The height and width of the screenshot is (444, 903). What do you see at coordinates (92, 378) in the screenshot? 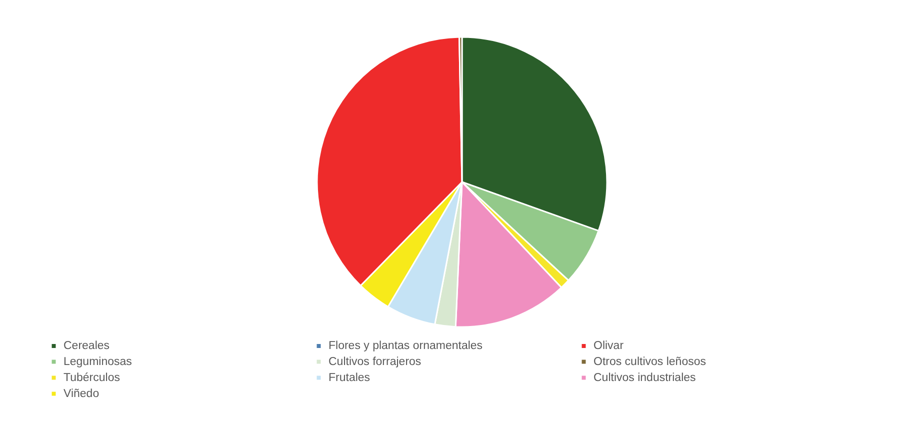
I see `legend-label: Tubérculos` at bounding box center [92, 378].